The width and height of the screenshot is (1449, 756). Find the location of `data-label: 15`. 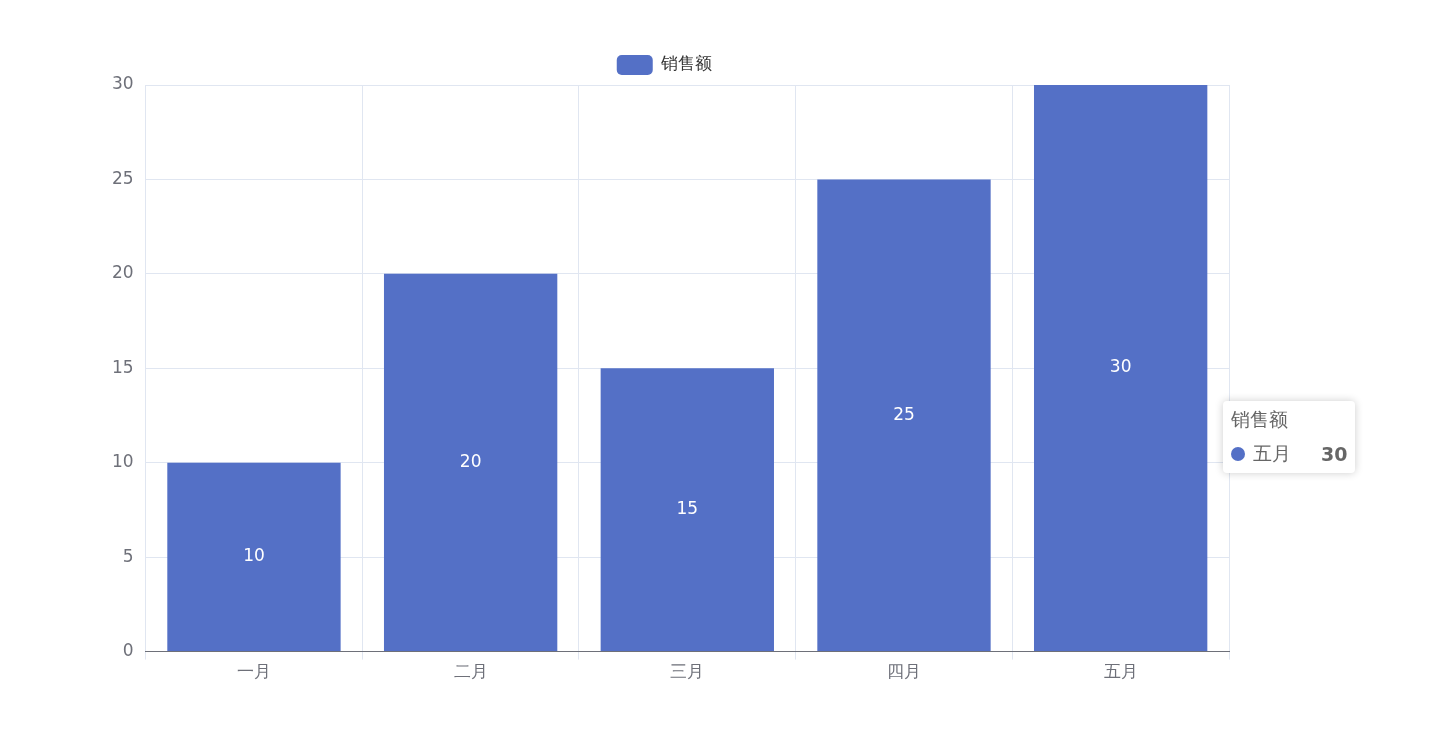

data-label: 15 is located at coordinates (687, 508).